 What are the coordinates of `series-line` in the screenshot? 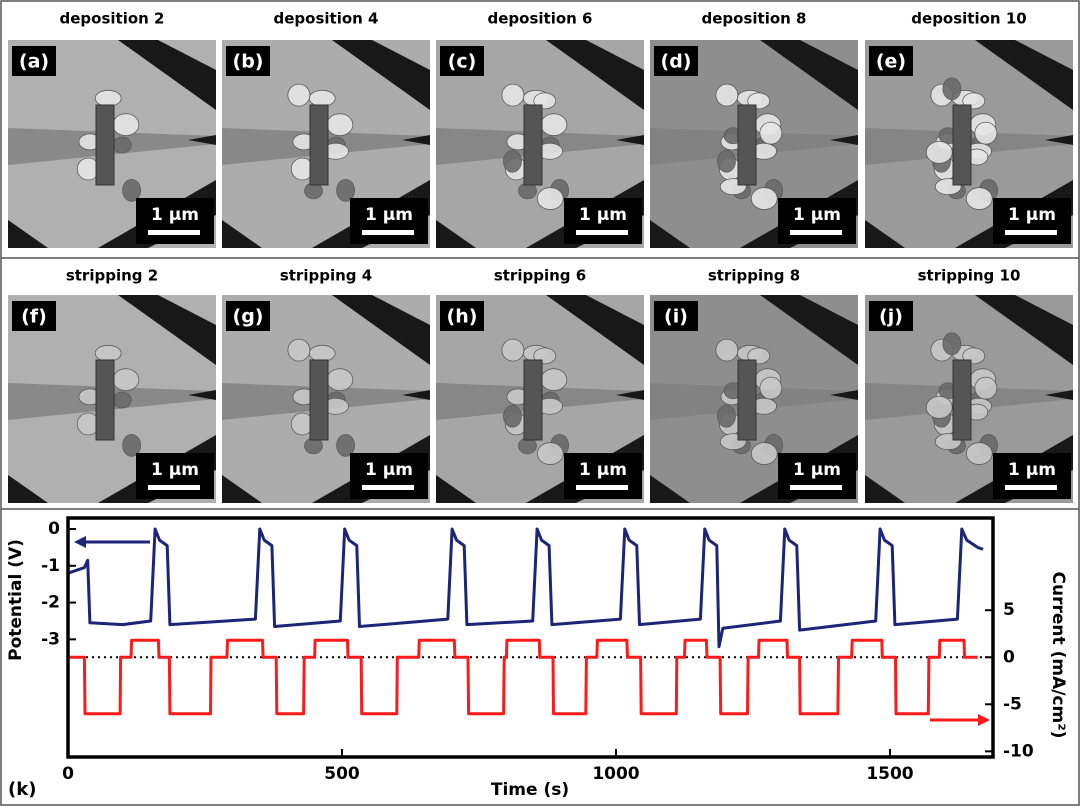 It's located at (523, 677).